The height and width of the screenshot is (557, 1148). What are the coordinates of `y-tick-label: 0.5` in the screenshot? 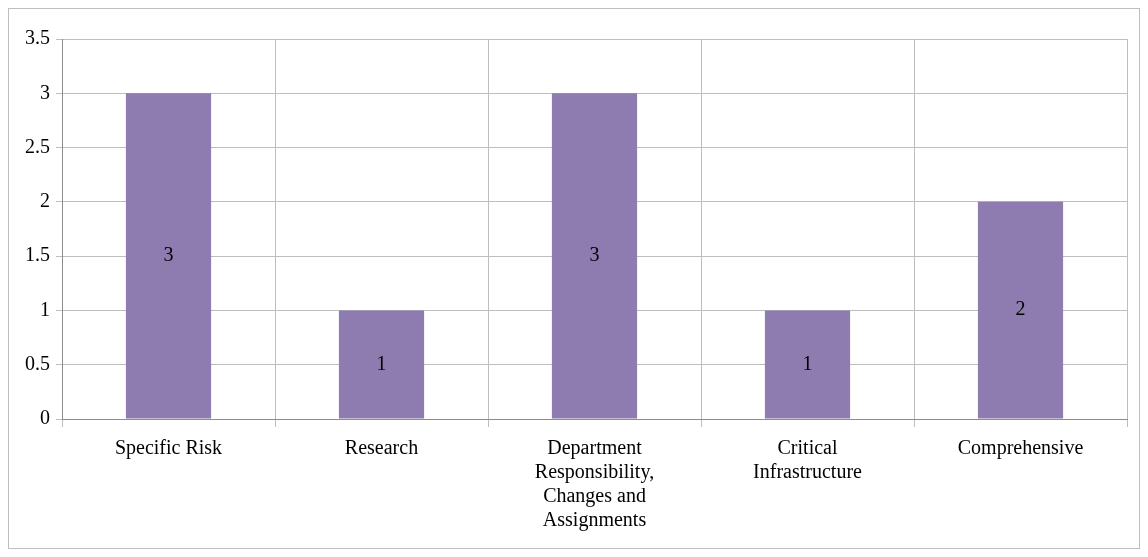 It's located at (37, 362).